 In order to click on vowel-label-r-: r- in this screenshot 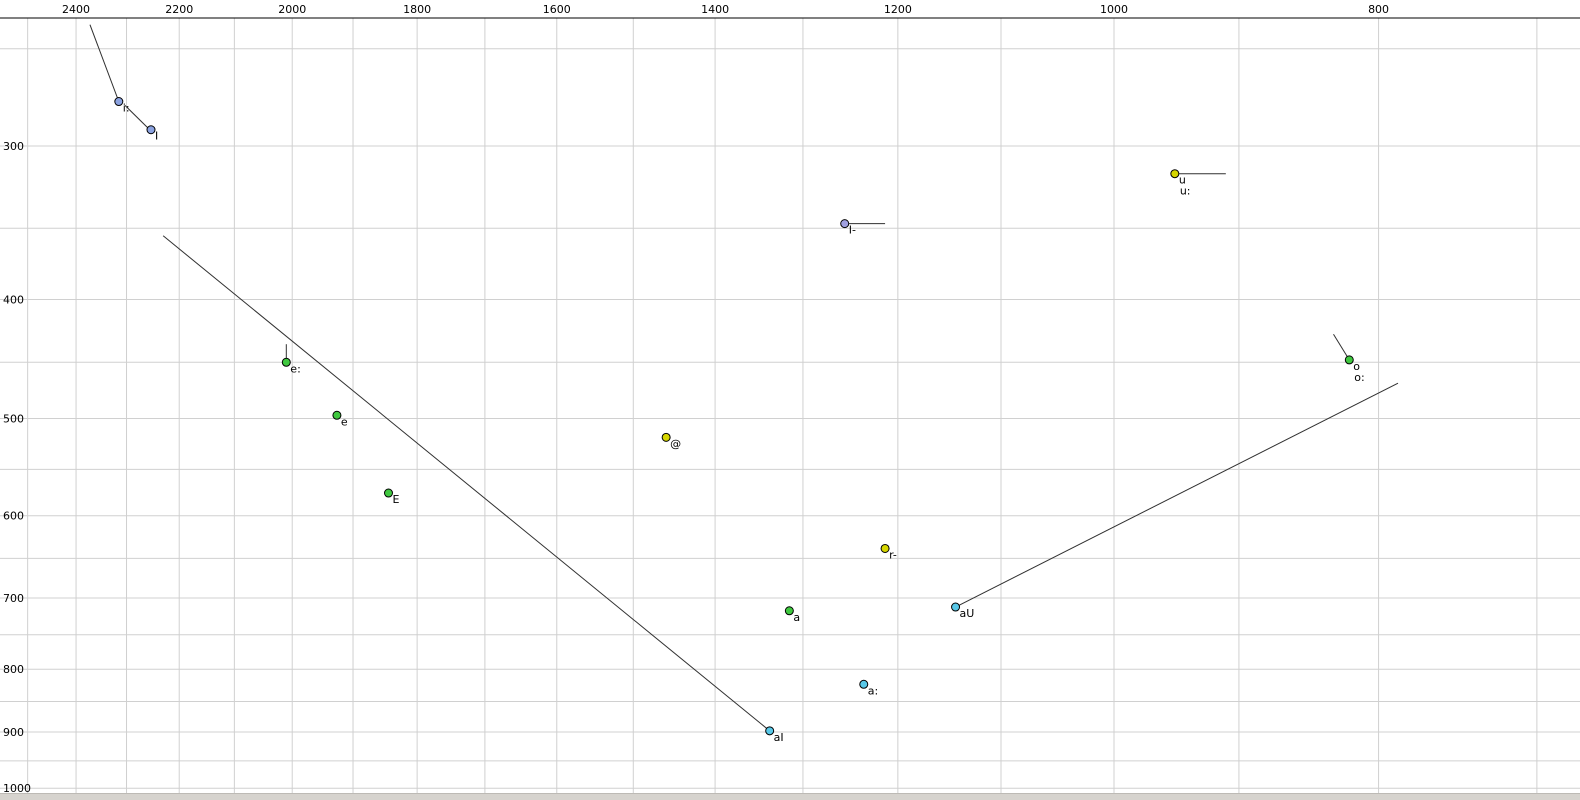, I will do `click(893, 554)`.